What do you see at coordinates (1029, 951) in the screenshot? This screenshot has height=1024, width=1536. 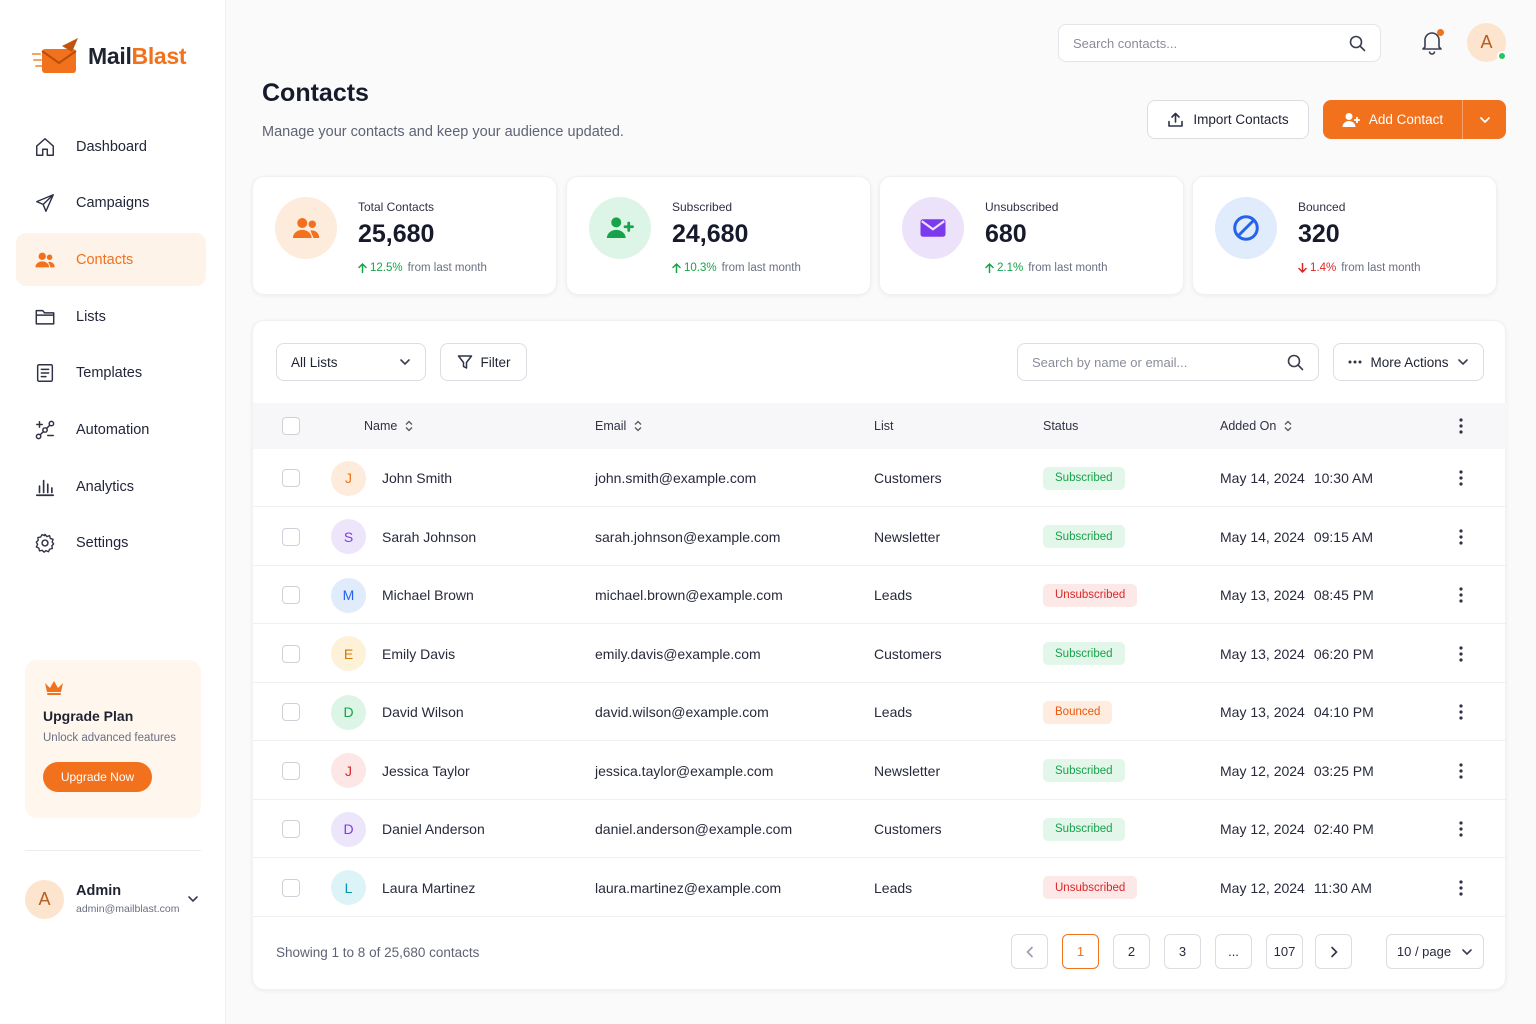 I see `prev-page-button` at bounding box center [1029, 951].